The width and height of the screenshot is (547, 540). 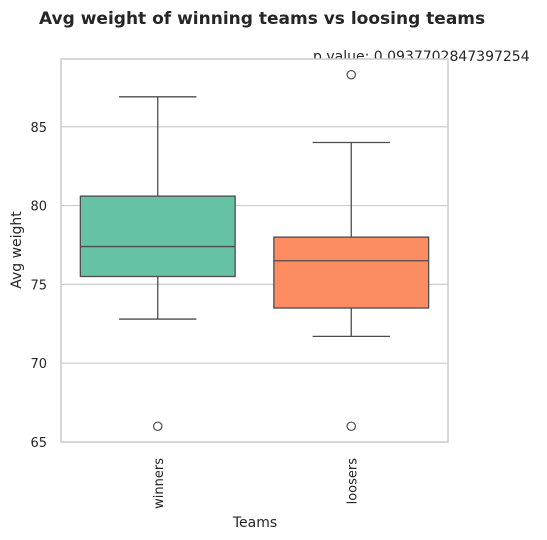 I want to click on y-tick-label: 70, so click(x=38, y=364).